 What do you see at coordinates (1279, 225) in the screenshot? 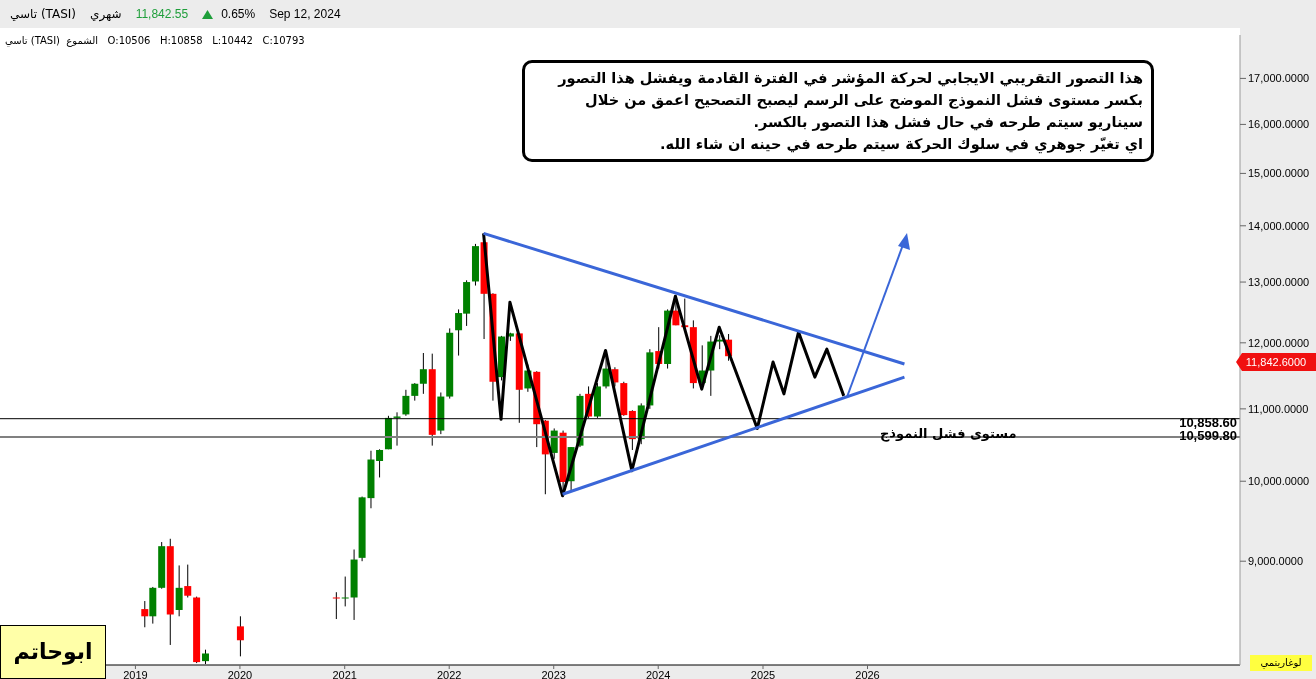
I see `y-tick-label: 14,000.0000` at bounding box center [1279, 225].